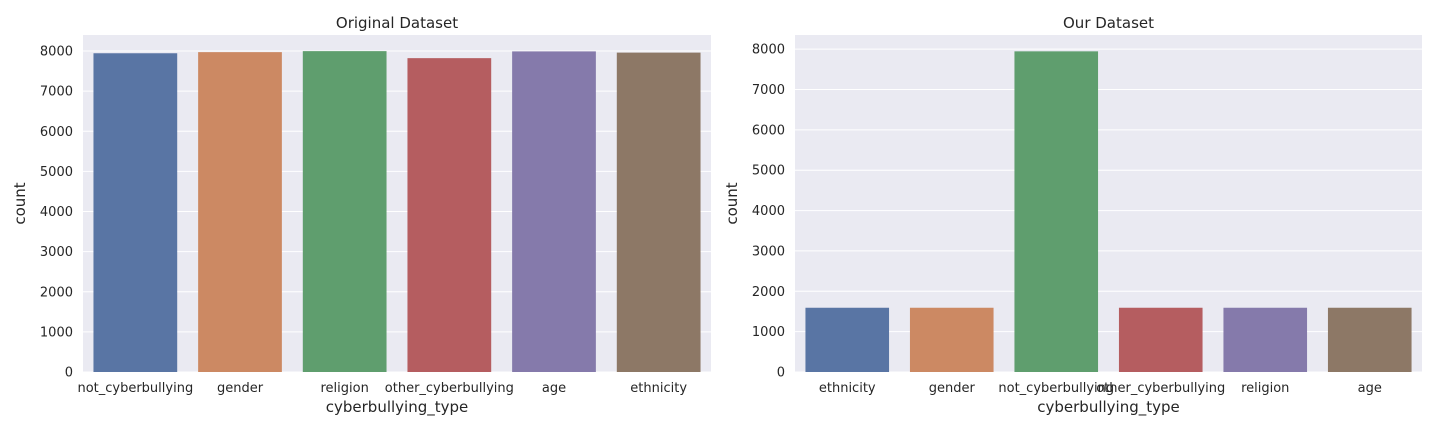 This screenshot has height=432, width=1440. Describe the element at coordinates (1108, 23) in the screenshot. I see `chart-title: Our Dataset` at that location.